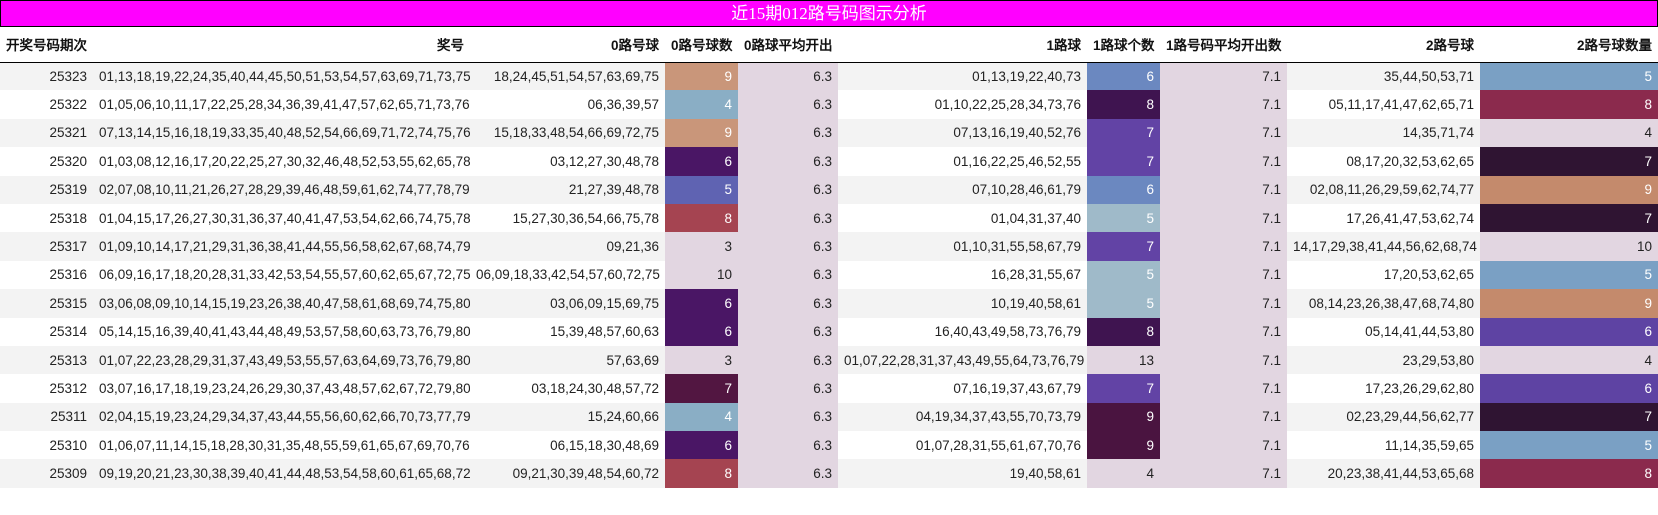 The width and height of the screenshot is (1658, 515). What do you see at coordinates (281, 45) in the screenshot?
I see `col-header-numbers: 奖号` at bounding box center [281, 45].